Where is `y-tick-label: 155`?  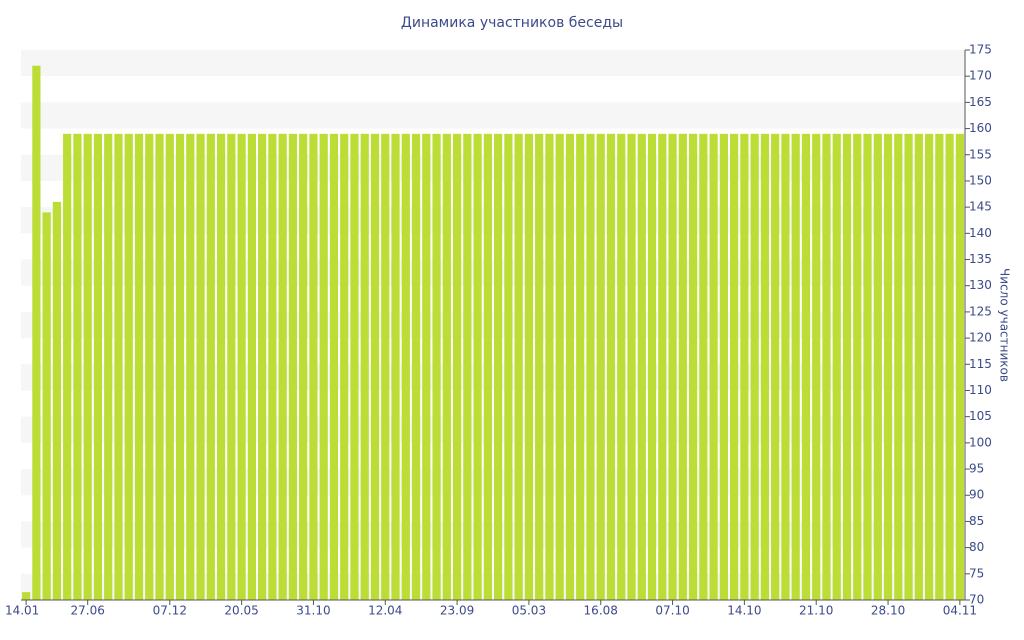
y-tick-label: 155 is located at coordinates (980, 154).